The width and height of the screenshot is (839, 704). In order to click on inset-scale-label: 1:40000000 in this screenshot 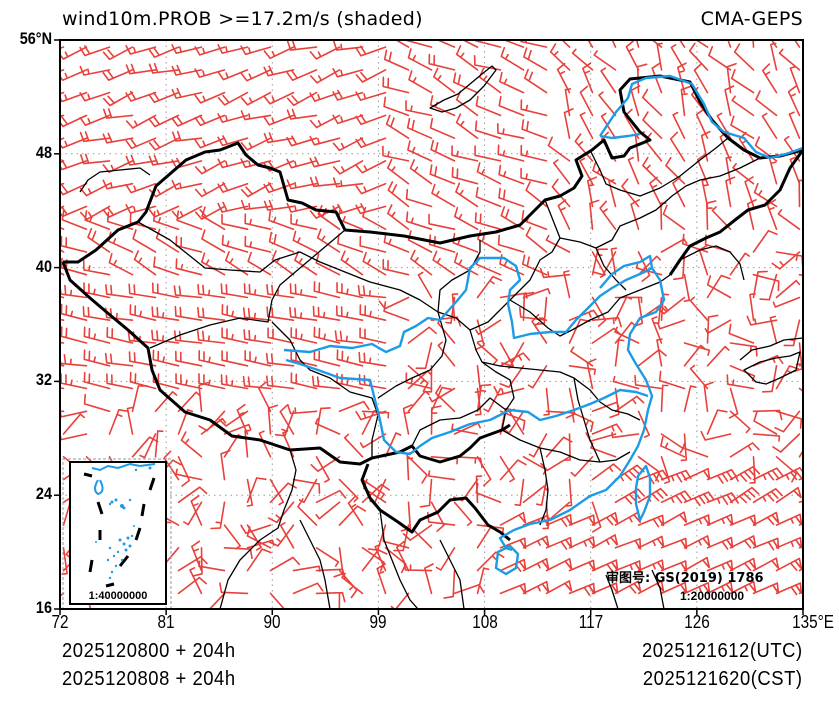, I will do `click(118, 596)`.